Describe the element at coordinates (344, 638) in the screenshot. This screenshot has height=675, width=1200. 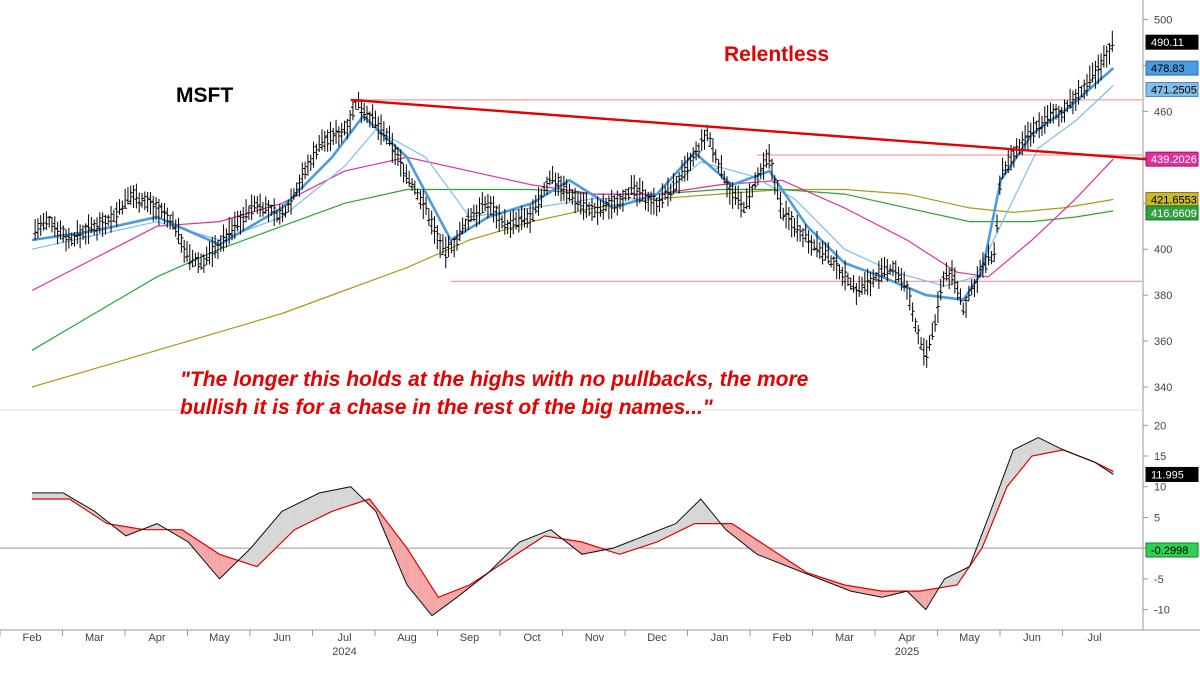
I see `x-tick-label: Jul` at that location.